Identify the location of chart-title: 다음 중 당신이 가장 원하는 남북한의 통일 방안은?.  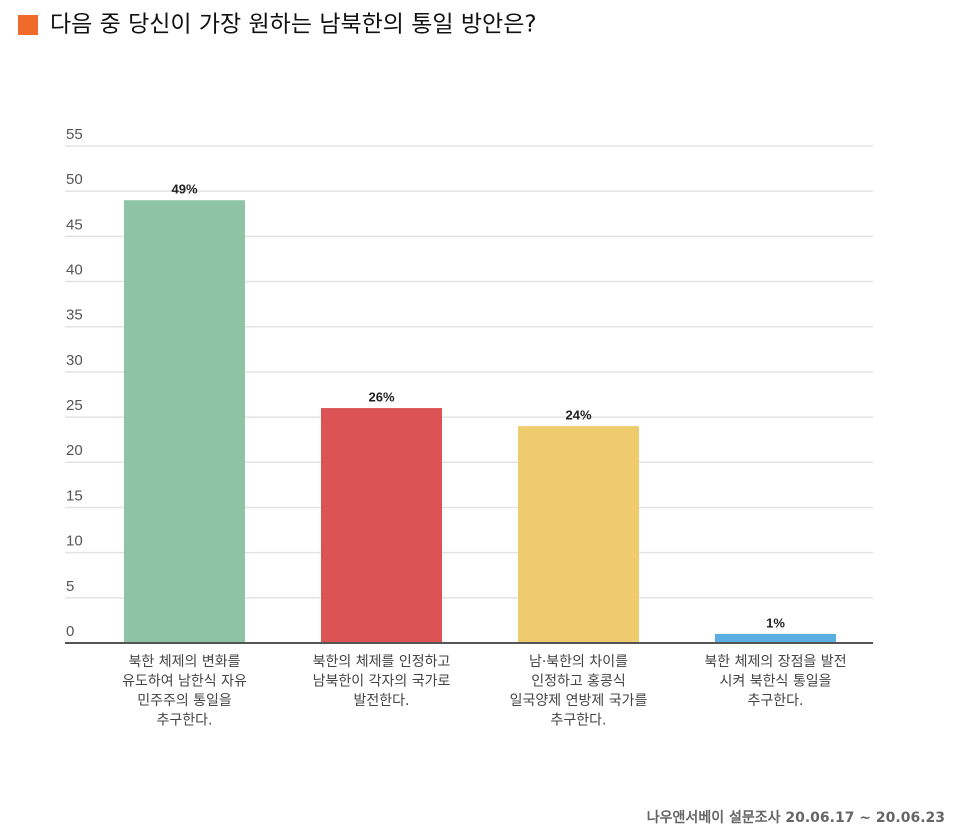
(293, 25).